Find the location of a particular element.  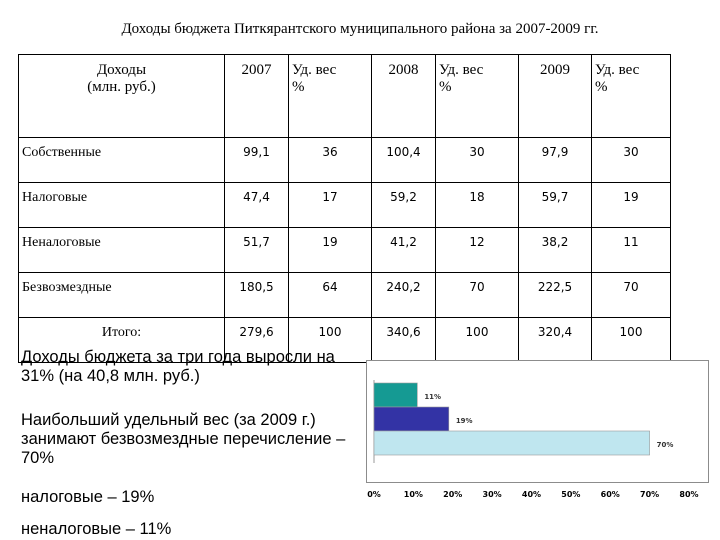

table-cell: 47,4 is located at coordinates (256, 205).